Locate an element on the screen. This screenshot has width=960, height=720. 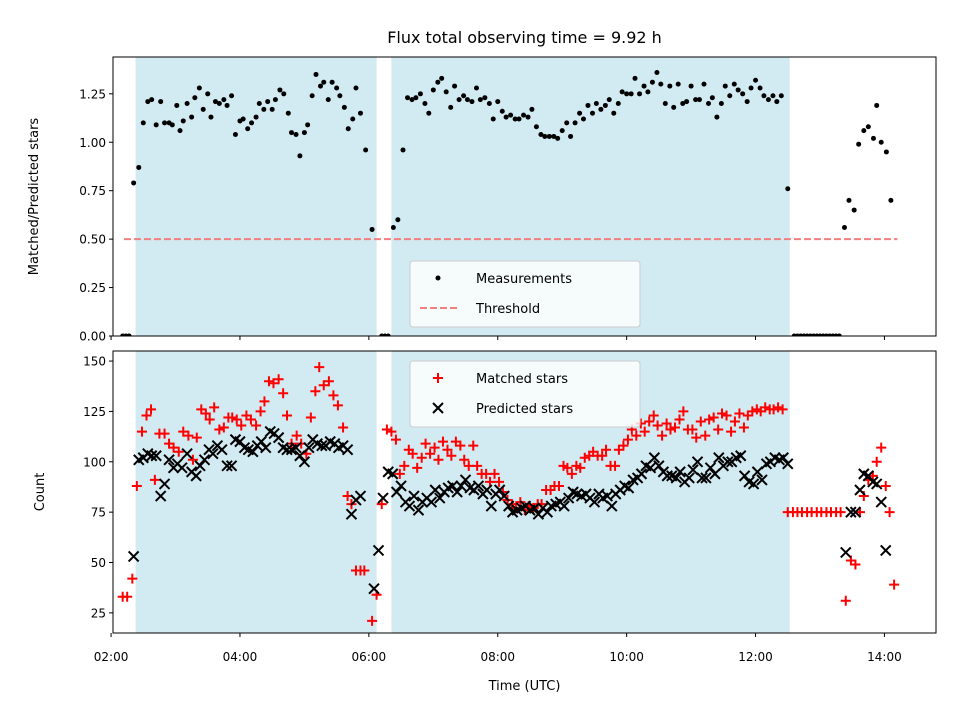
chart-title: Flux total observing time = 9.92 h is located at coordinates (524, 37).